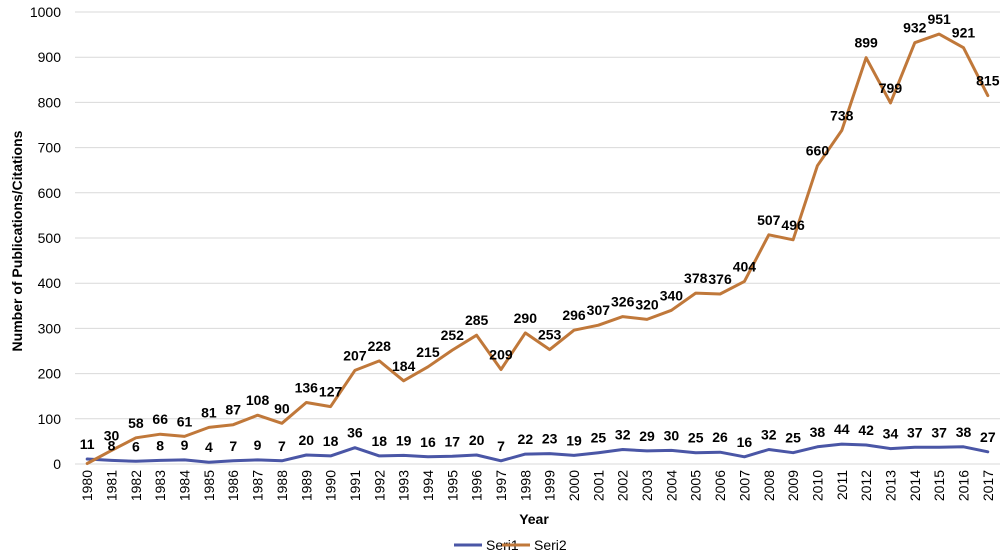 This screenshot has height=560, width=1001. What do you see at coordinates (501, 355) in the screenshot?
I see `data-label-seri2: 209` at bounding box center [501, 355].